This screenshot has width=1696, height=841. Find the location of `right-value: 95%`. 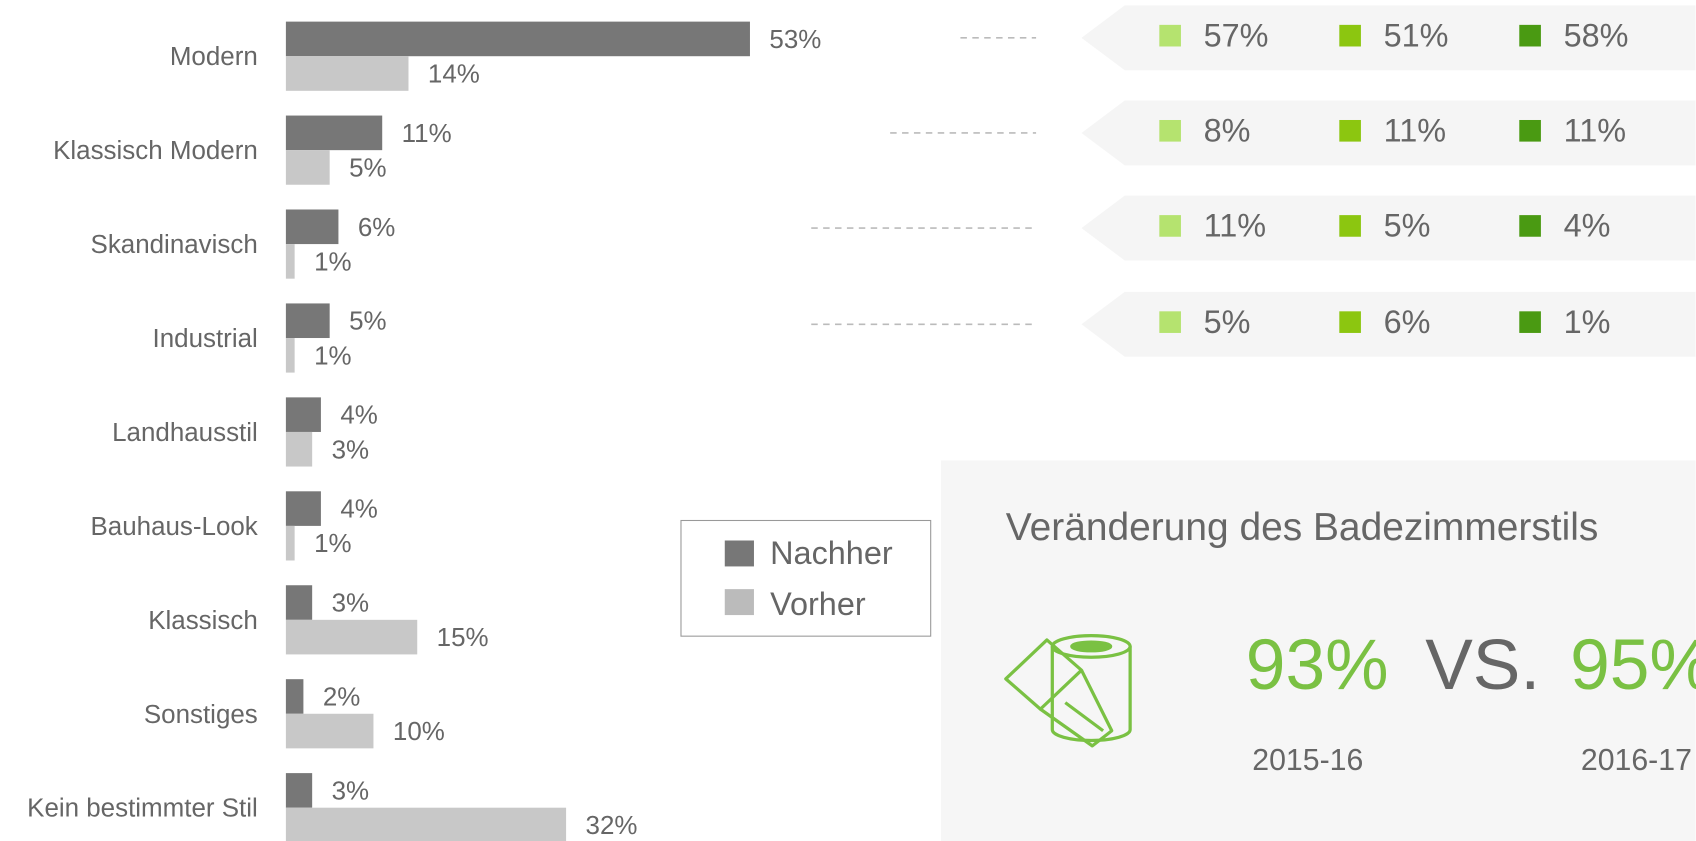

right-value: 95% is located at coordinates (1633, 665).